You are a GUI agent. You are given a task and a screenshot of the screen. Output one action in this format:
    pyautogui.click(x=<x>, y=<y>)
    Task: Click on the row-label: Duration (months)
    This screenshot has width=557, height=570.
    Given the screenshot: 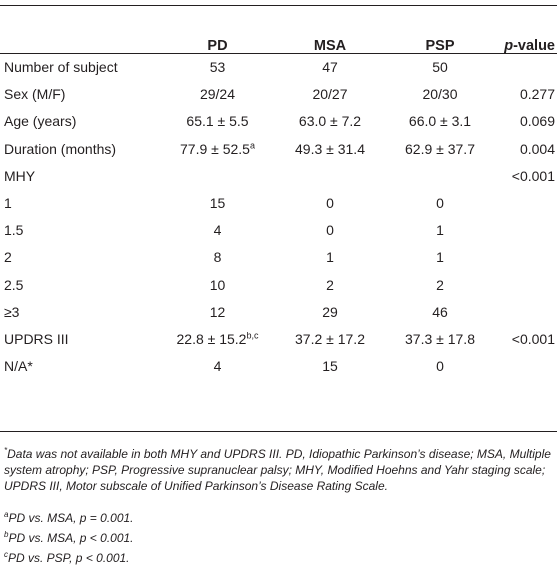 What is the action you would take?
    pyautogui.click(x=60, y=149)
    